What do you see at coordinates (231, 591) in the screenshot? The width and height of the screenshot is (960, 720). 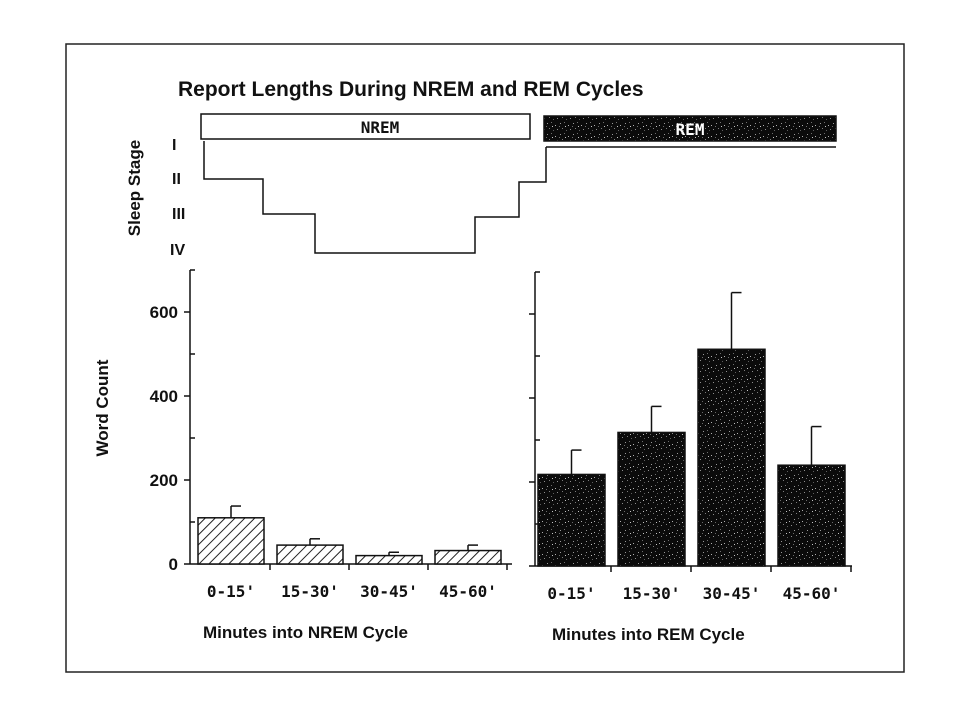 I see `nrem-x-tick-label-1: 0-15'` at bounding box center [231, 591].